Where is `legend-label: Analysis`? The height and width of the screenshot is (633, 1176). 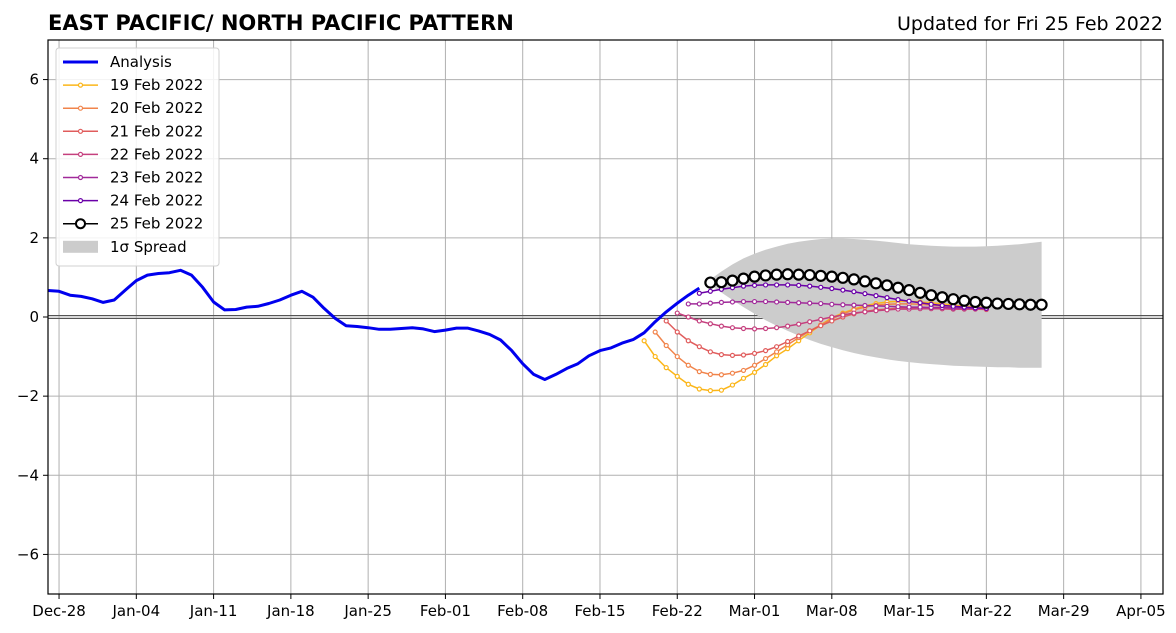 legend-label: Analysis is located at coordinates (141, 62).